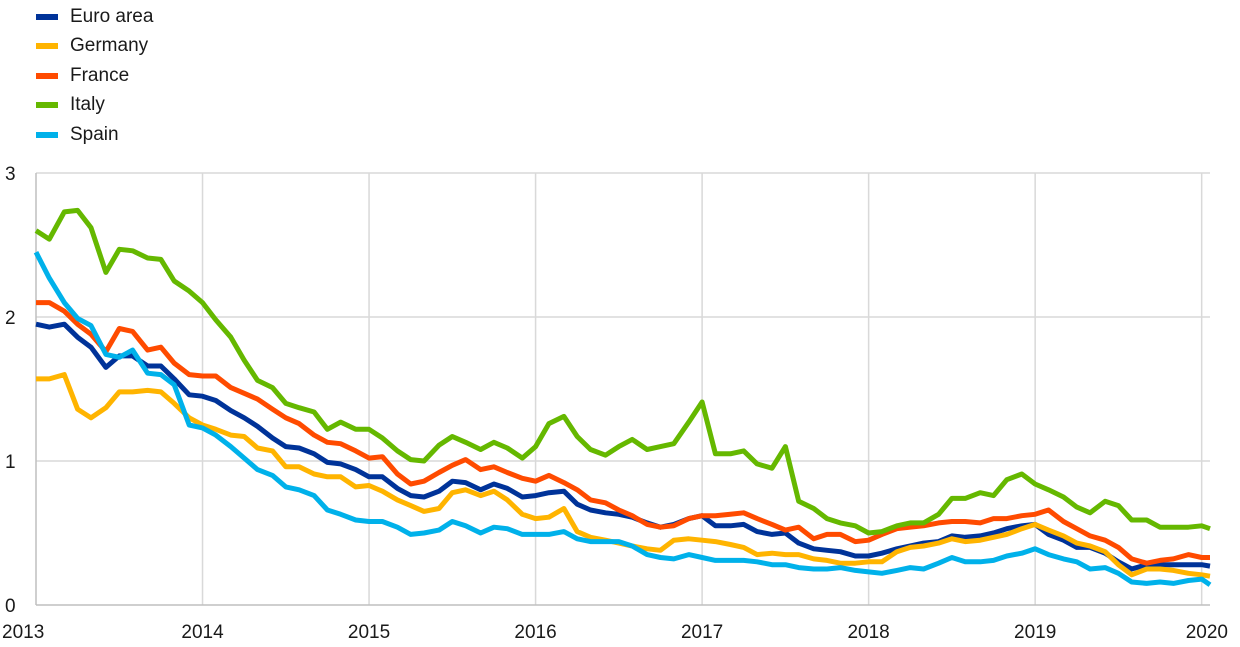 Image resolution: width=1240 pixels, height=647 pixels. I want to click on legend-item: Italy, so click(94, 106).